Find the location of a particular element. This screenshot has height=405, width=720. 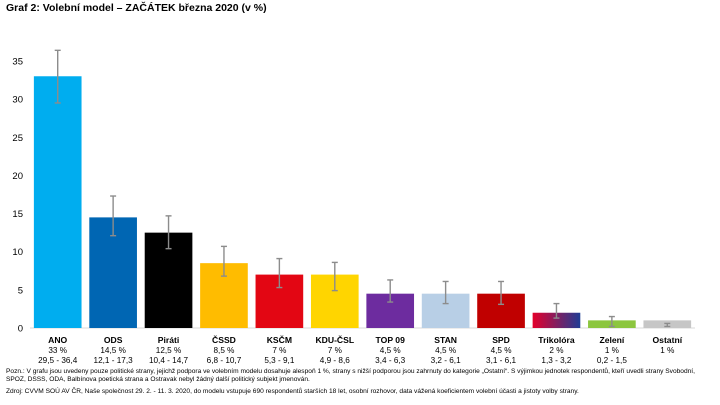

value-label: 12,5 % is located at coordinates (169, 350).